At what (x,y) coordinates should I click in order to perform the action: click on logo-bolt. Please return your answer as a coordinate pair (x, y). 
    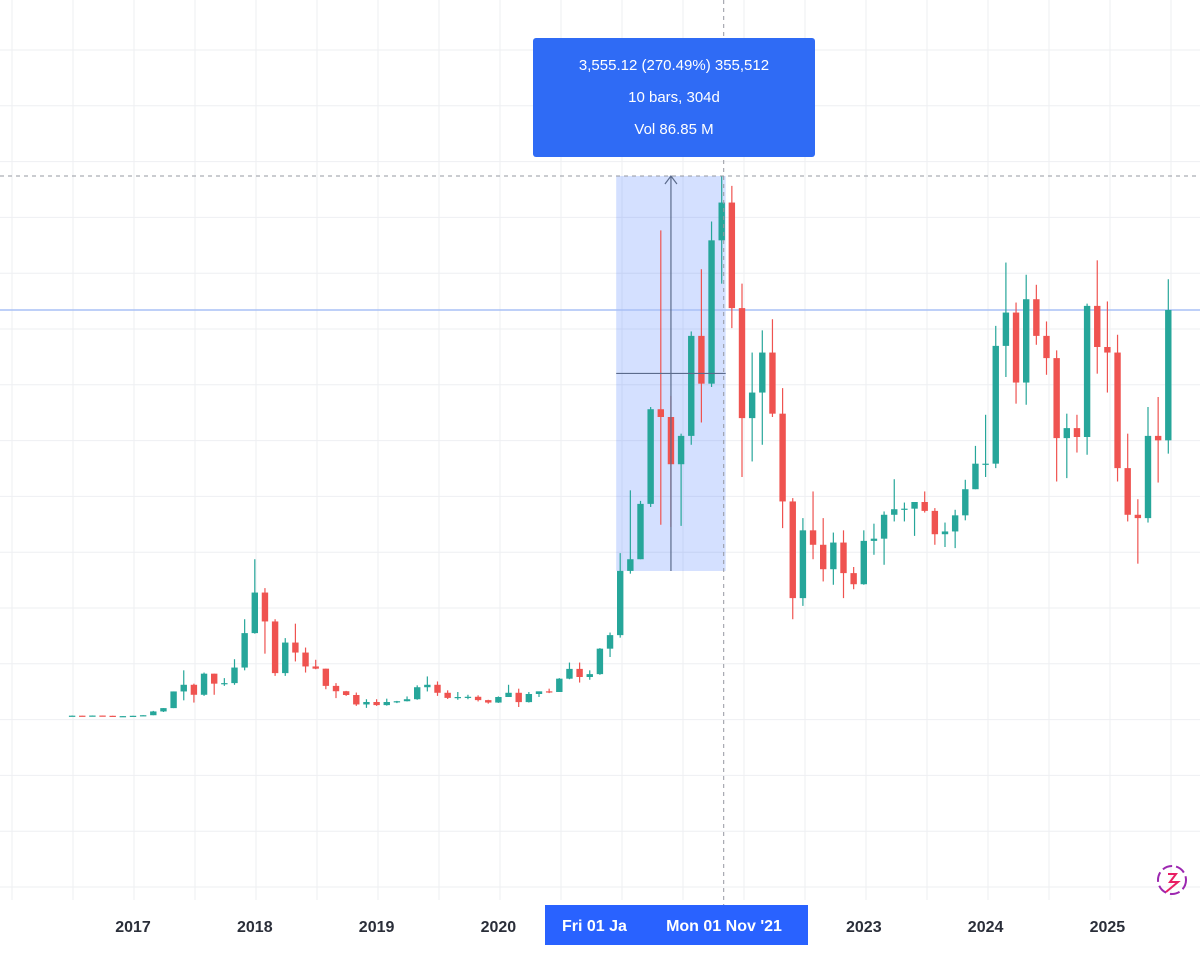
    Looking at the image, I should click on (1173, 883).